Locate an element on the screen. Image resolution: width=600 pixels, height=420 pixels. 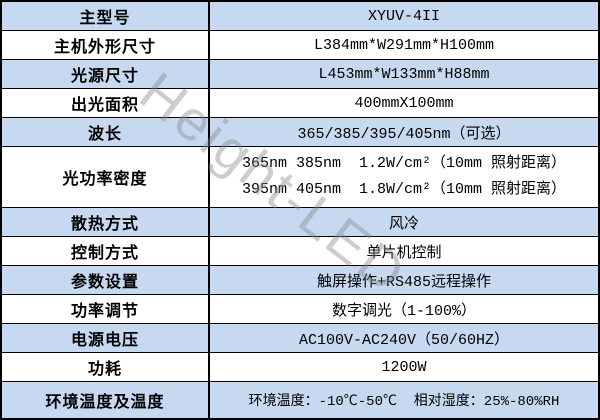
spec-value: L453mm*W133mm*H88mm is located at coordinates (404, 74).